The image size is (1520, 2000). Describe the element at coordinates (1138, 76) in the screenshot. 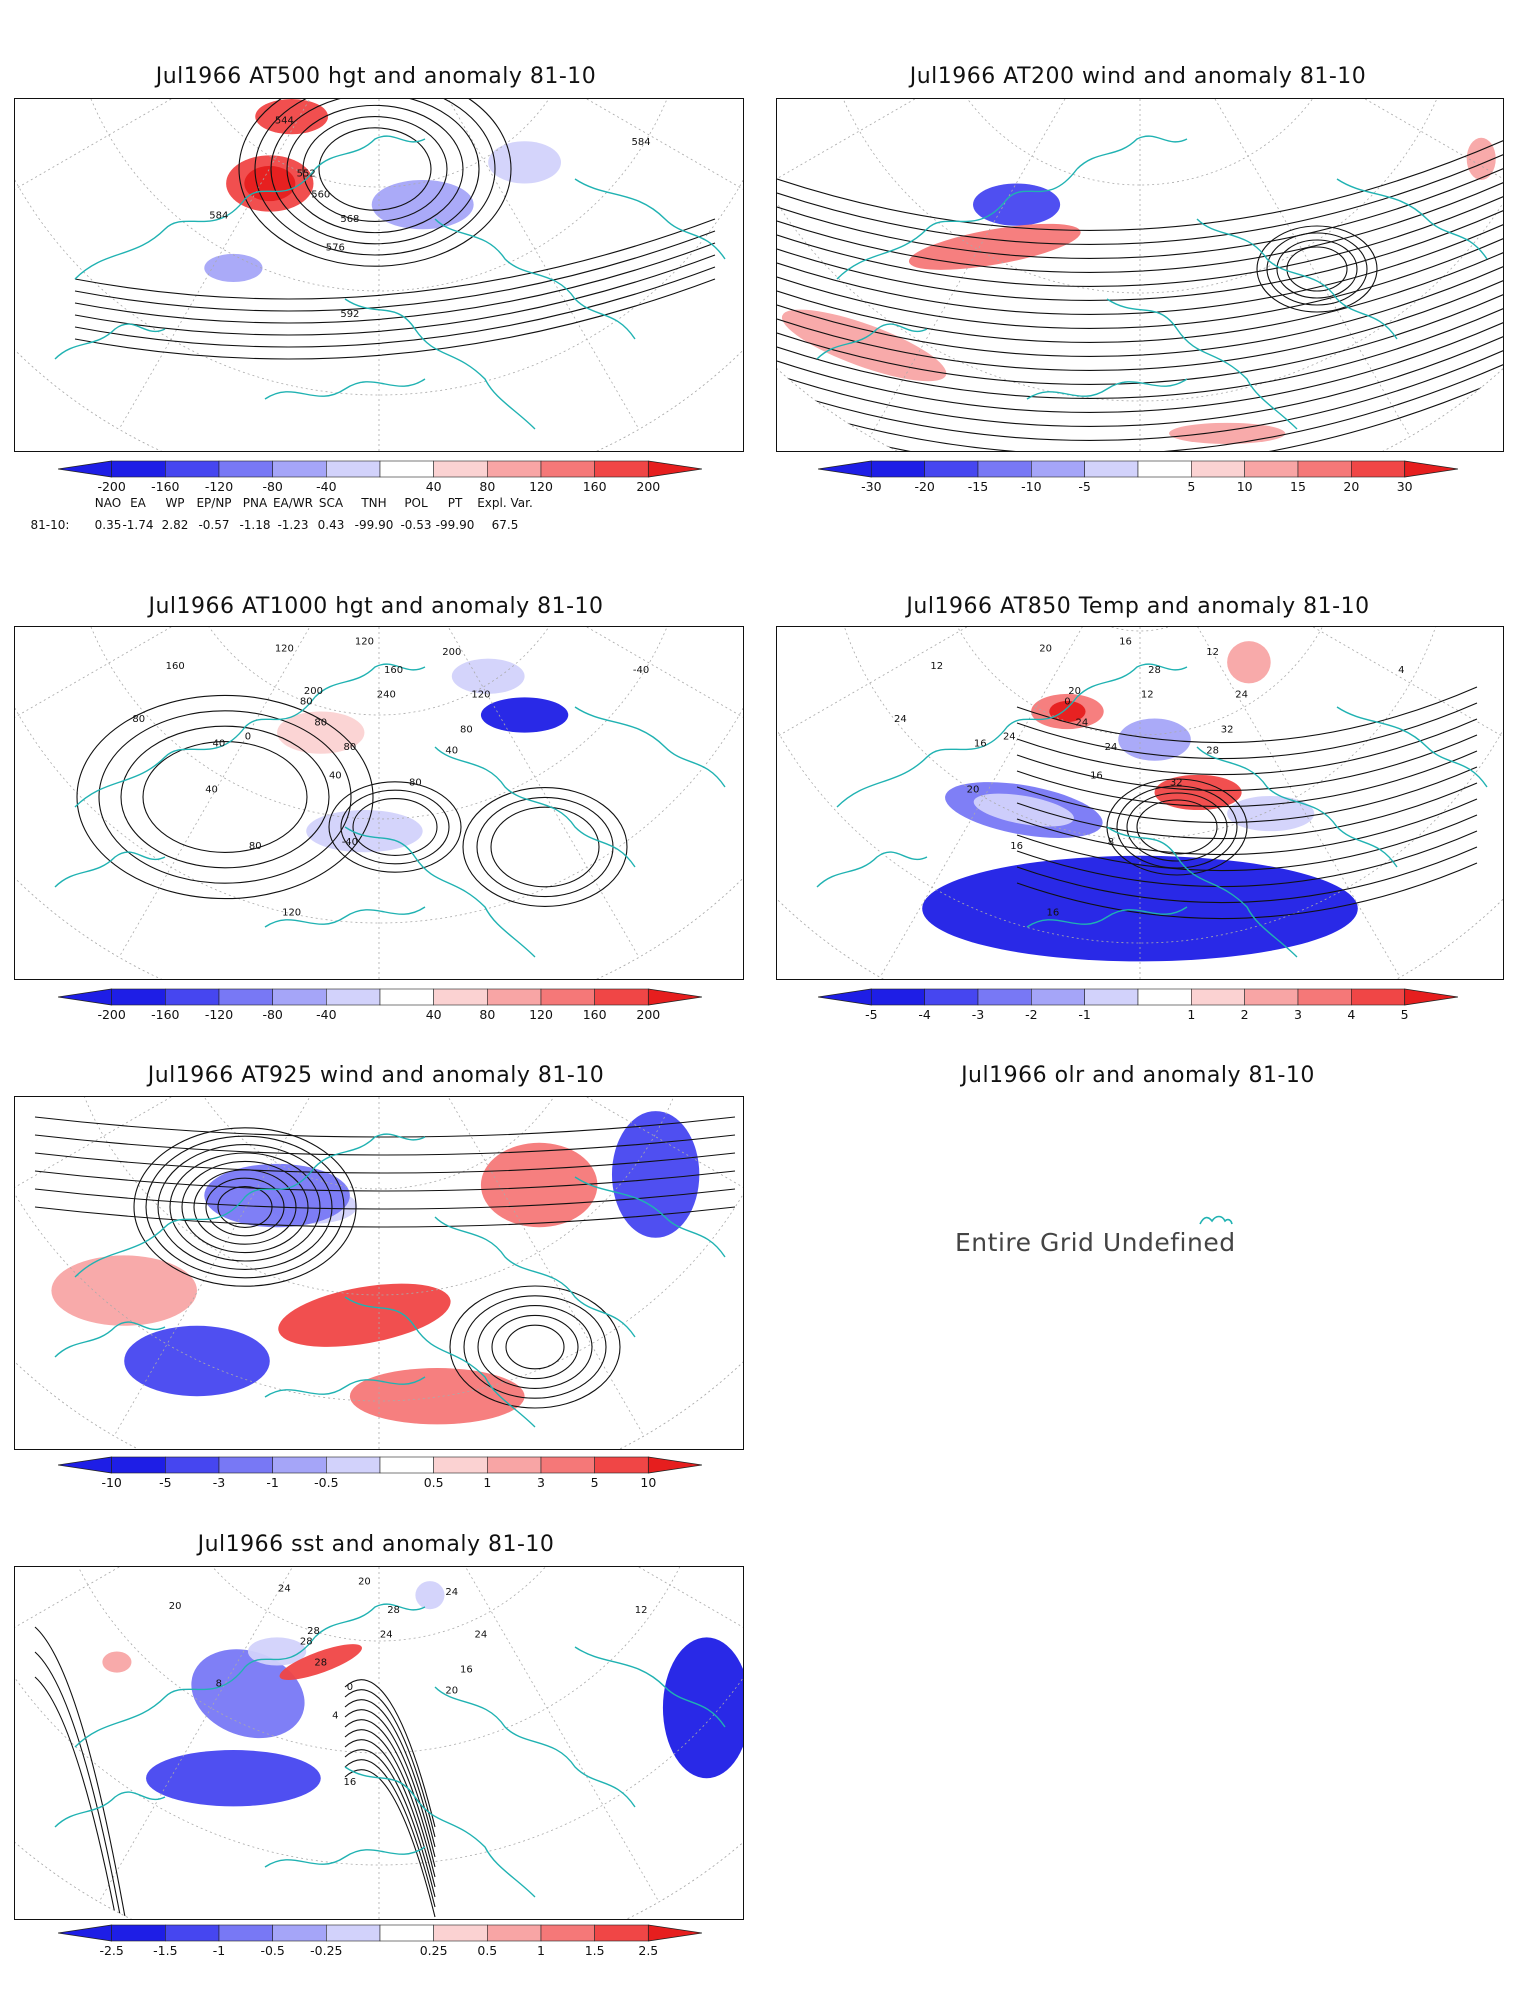

I see `panel-title-at200: Jul1966 AT200 wind and anomaly 81-10` at that location.